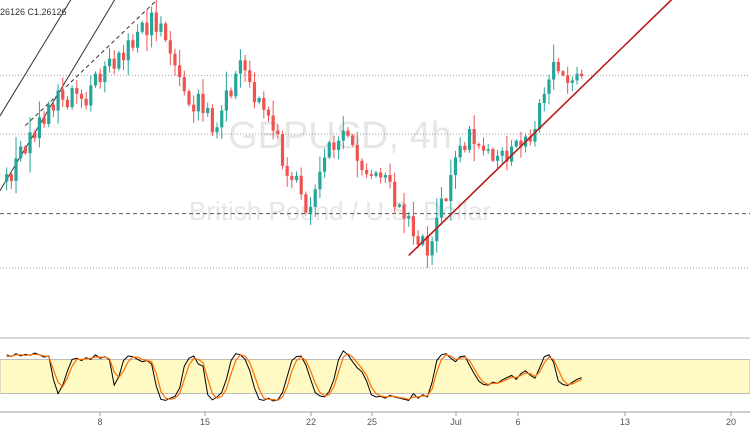 The height and width of the screenshot is (430, 750). I want to click on overbought-oversold-band, so click(375, 376).